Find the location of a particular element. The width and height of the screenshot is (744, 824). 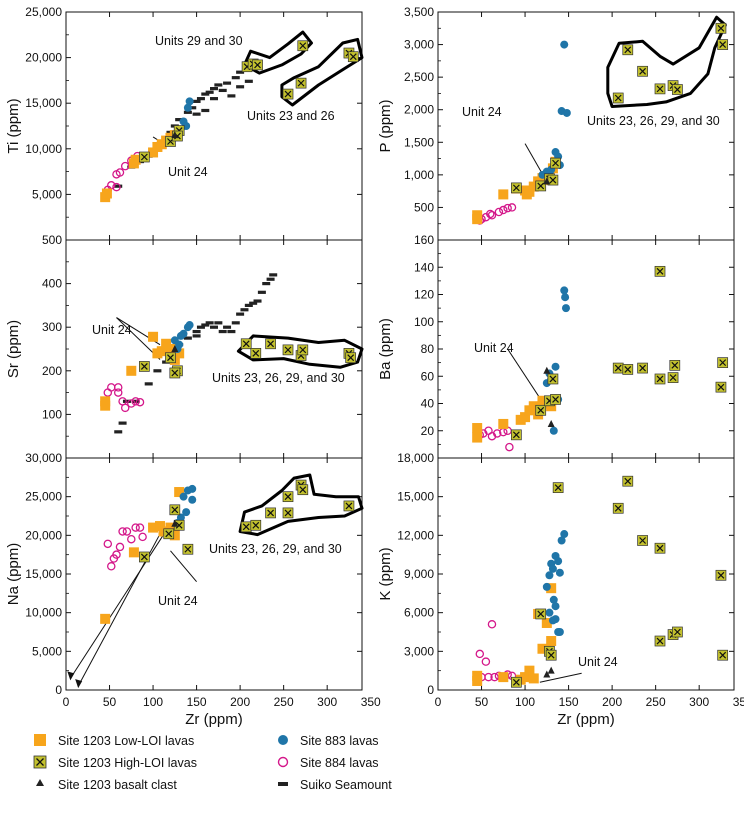

xtick-label: 150 is located at coordinates (197, 702).